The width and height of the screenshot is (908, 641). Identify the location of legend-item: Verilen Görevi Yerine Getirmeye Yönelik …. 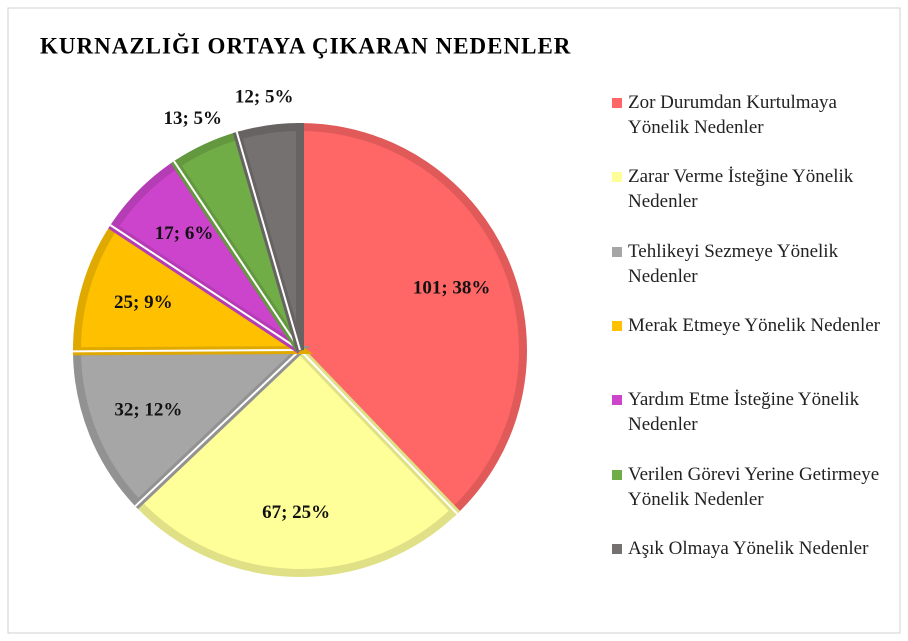
(752, 487).